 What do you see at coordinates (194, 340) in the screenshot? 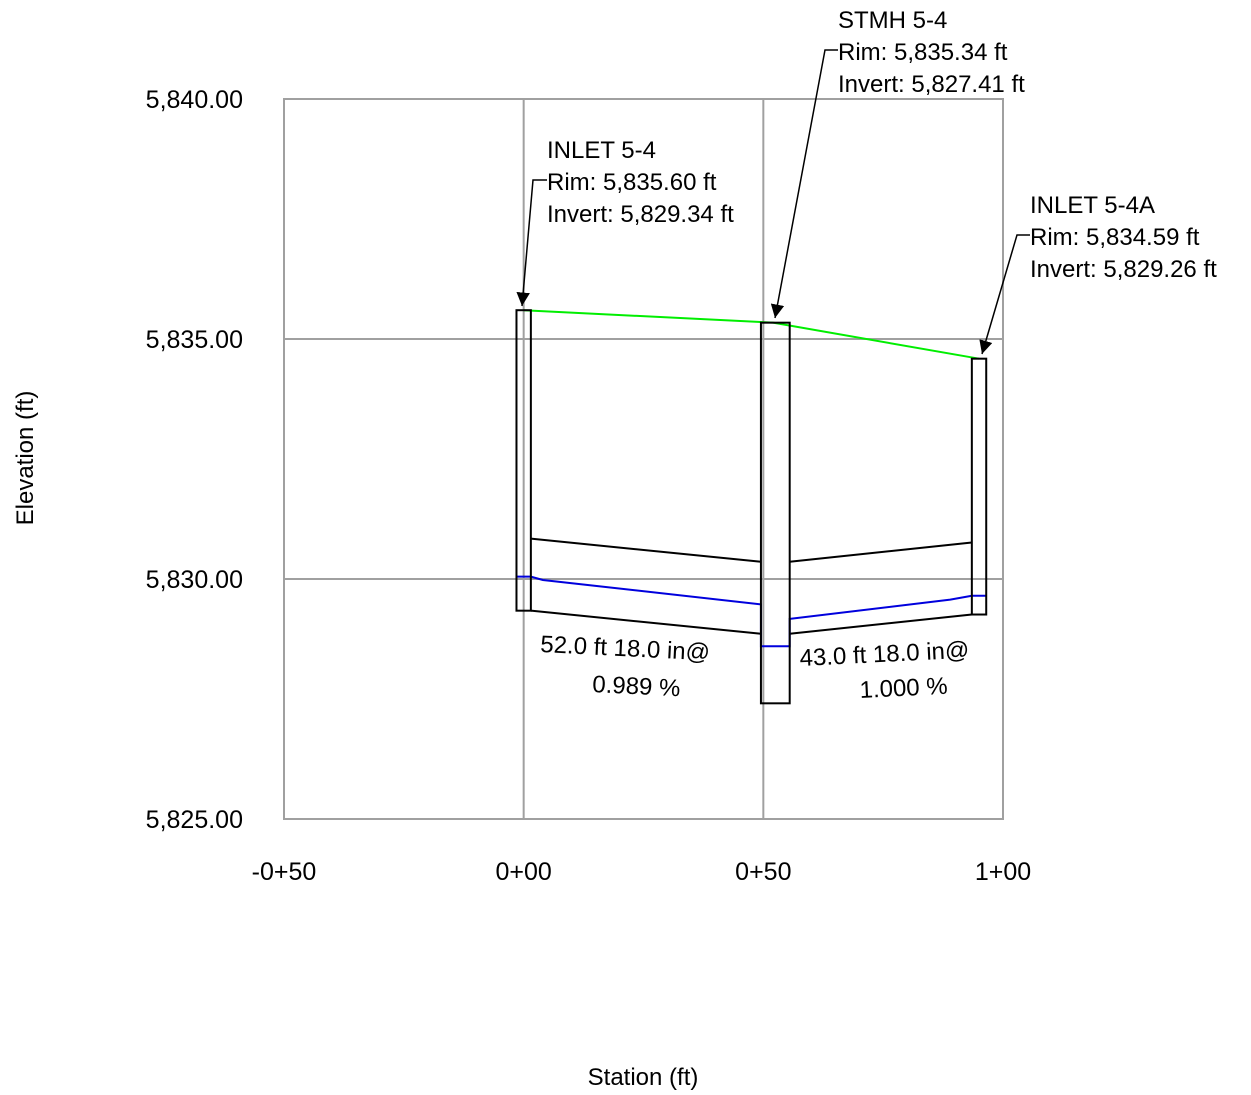
I see `y-tick-label: 5,835.00` at bounding box center [194, 340].